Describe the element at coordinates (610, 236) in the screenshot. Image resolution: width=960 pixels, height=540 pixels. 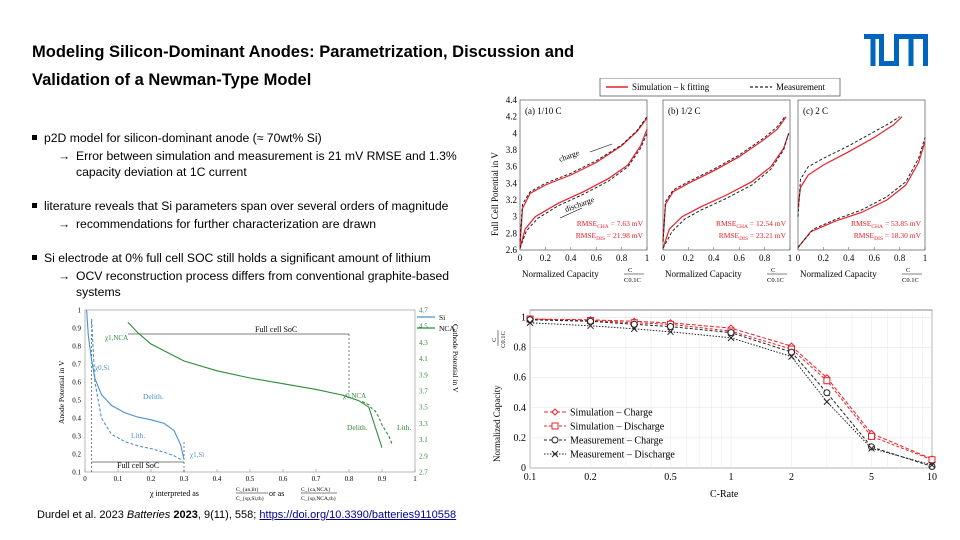
I see `rmse-discharge-text: RMSEDIS = 21.98 mV` at that location.